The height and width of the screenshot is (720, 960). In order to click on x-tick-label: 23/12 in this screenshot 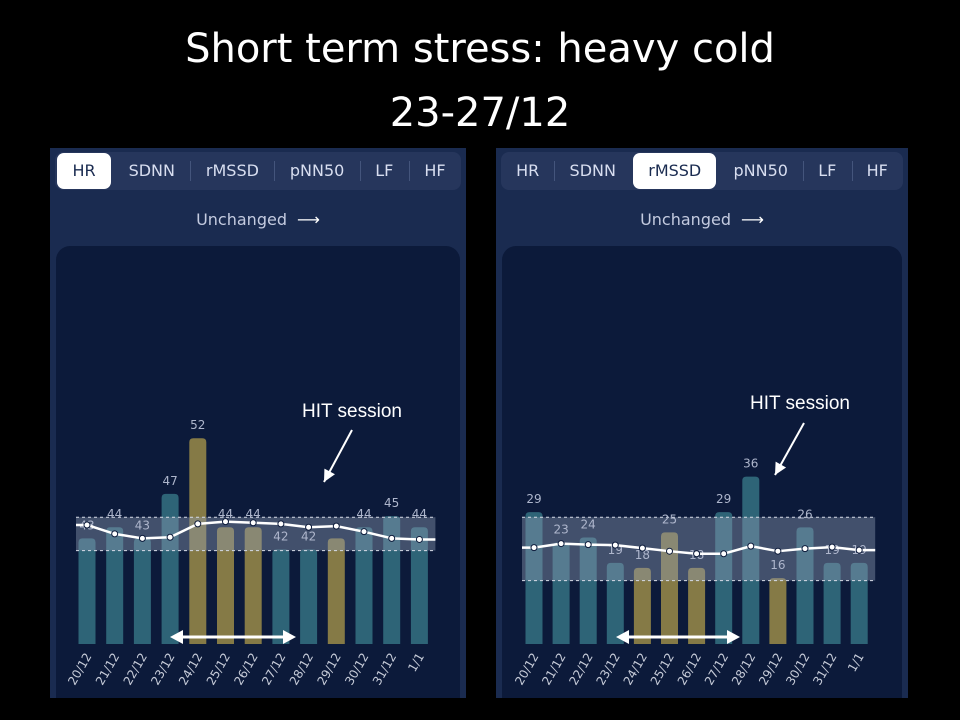, I will do `click(607, 669)`.